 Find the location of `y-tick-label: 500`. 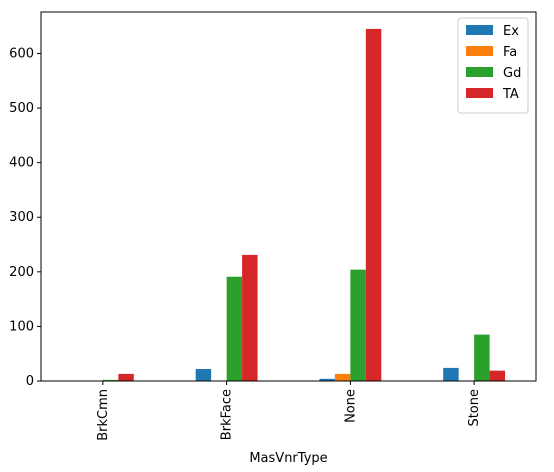

y-tick-label: 500 is located at coordinates (21, 108).